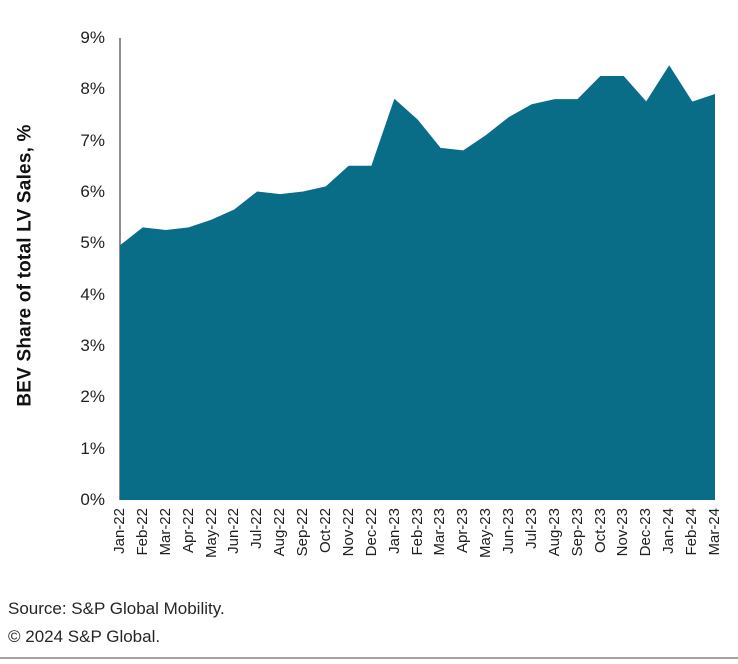  Describe the element at coordinates (554, 532) in the screenshot. I see `x-tick-label: Aug-23` at that location.